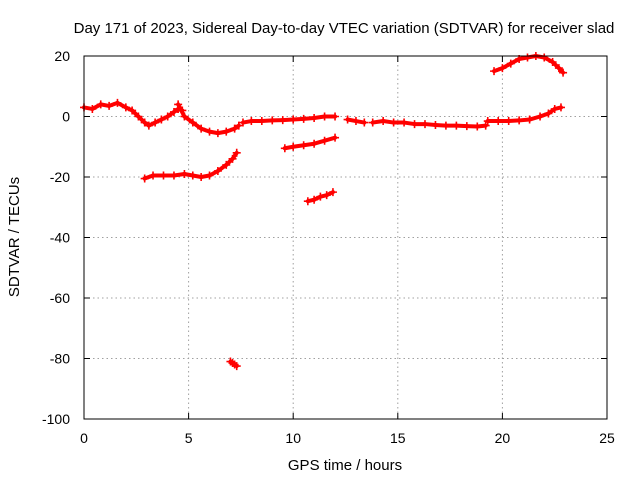  What do you see at coordinates (60, 177) in the screenshot?
I see `y-tick-label: -20` at bounding box center [60, 177].